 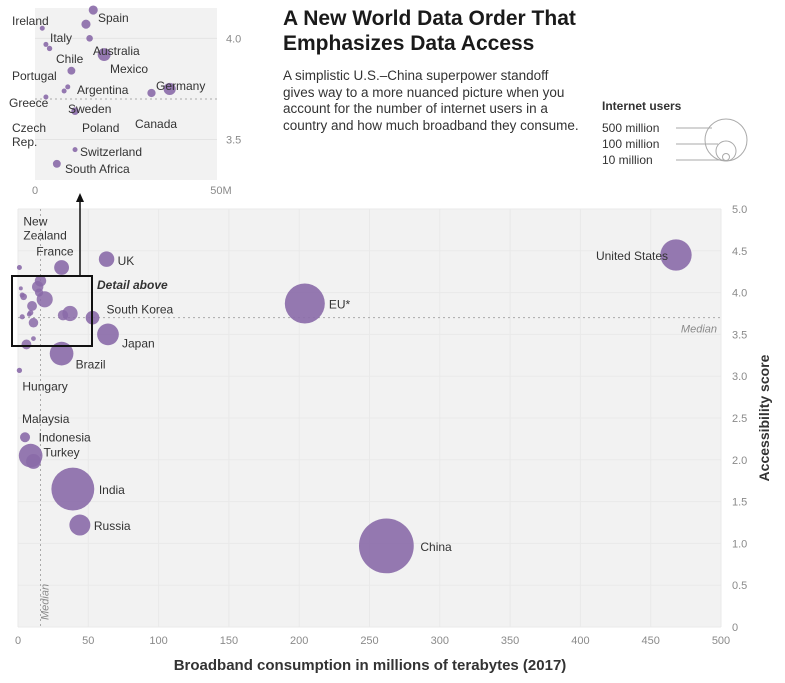 I want to click on label-india: India, so click(x=112, y=490).